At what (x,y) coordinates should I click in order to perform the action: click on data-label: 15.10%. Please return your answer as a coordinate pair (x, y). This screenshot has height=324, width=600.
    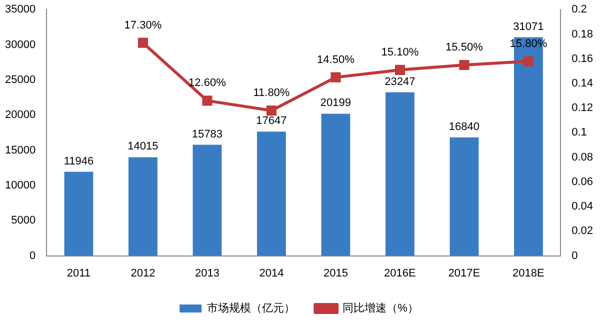
    Looking at the image, I should click on (400, 52).